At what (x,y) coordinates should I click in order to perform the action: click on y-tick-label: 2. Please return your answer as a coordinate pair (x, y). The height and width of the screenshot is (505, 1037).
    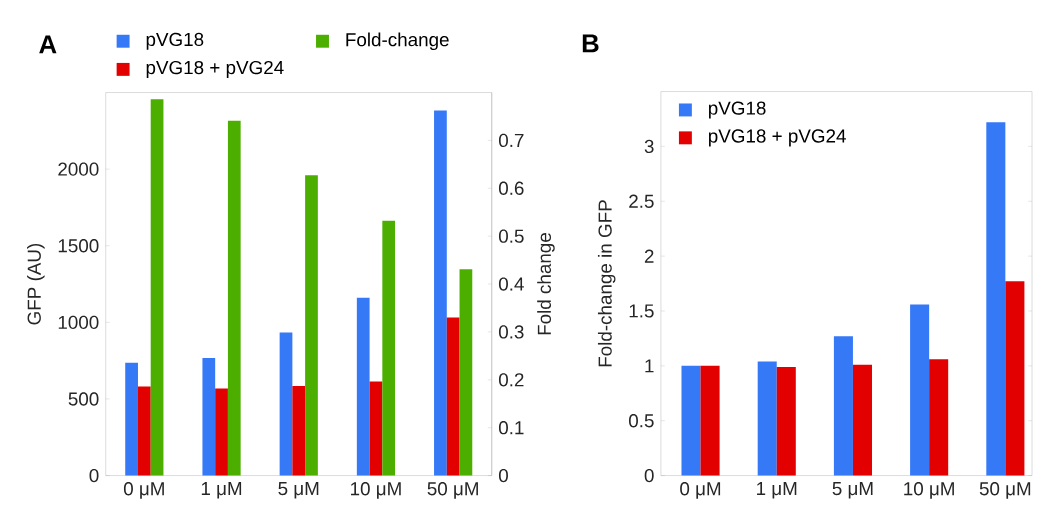
    Looking at the image, I should click on (649, 256).